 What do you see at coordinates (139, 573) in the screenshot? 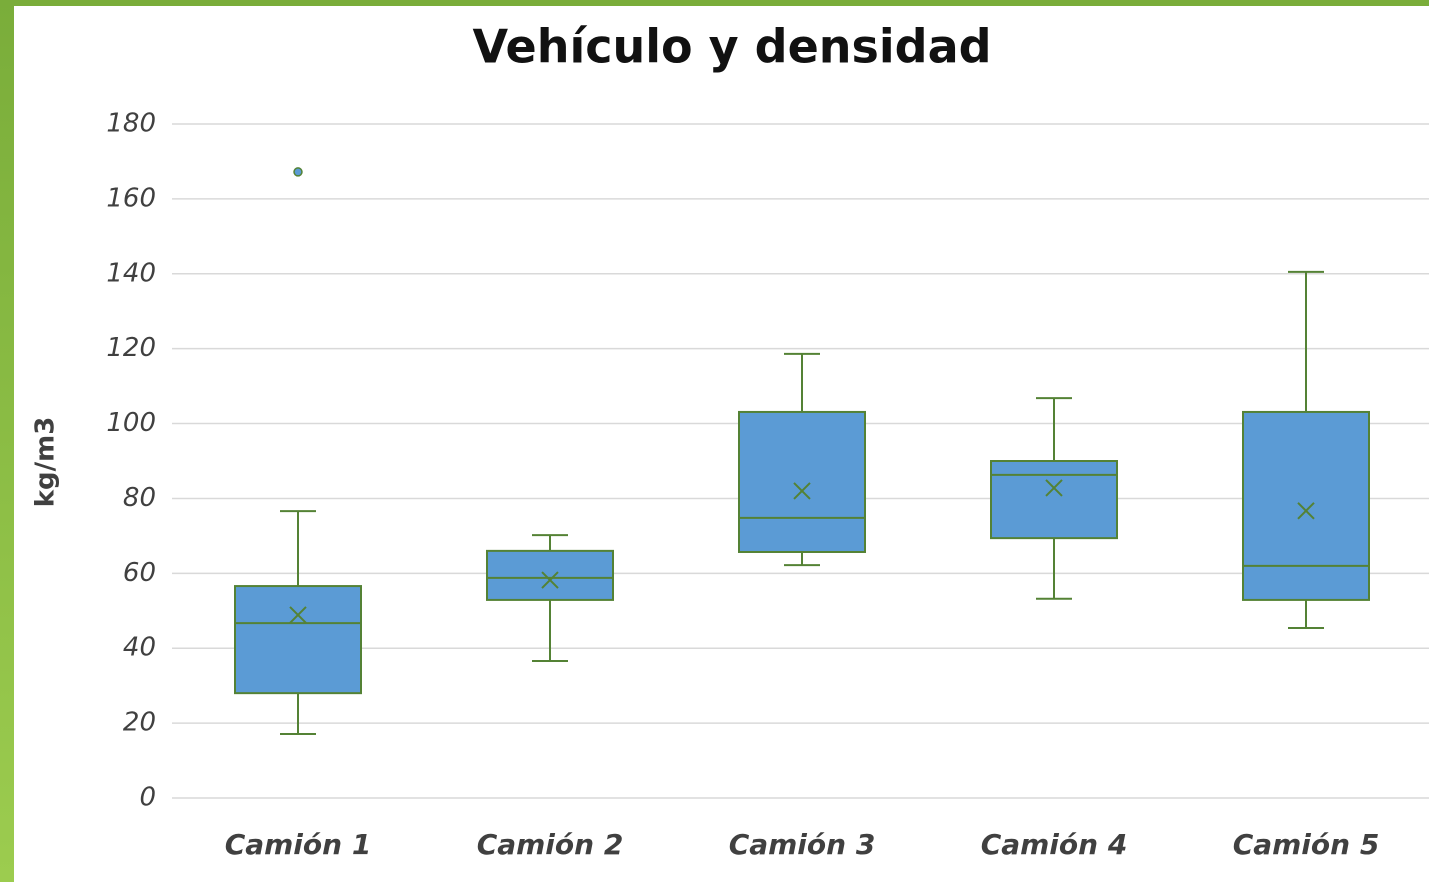
I see `y-tick-label: 60` at bounding box center [139, 573].